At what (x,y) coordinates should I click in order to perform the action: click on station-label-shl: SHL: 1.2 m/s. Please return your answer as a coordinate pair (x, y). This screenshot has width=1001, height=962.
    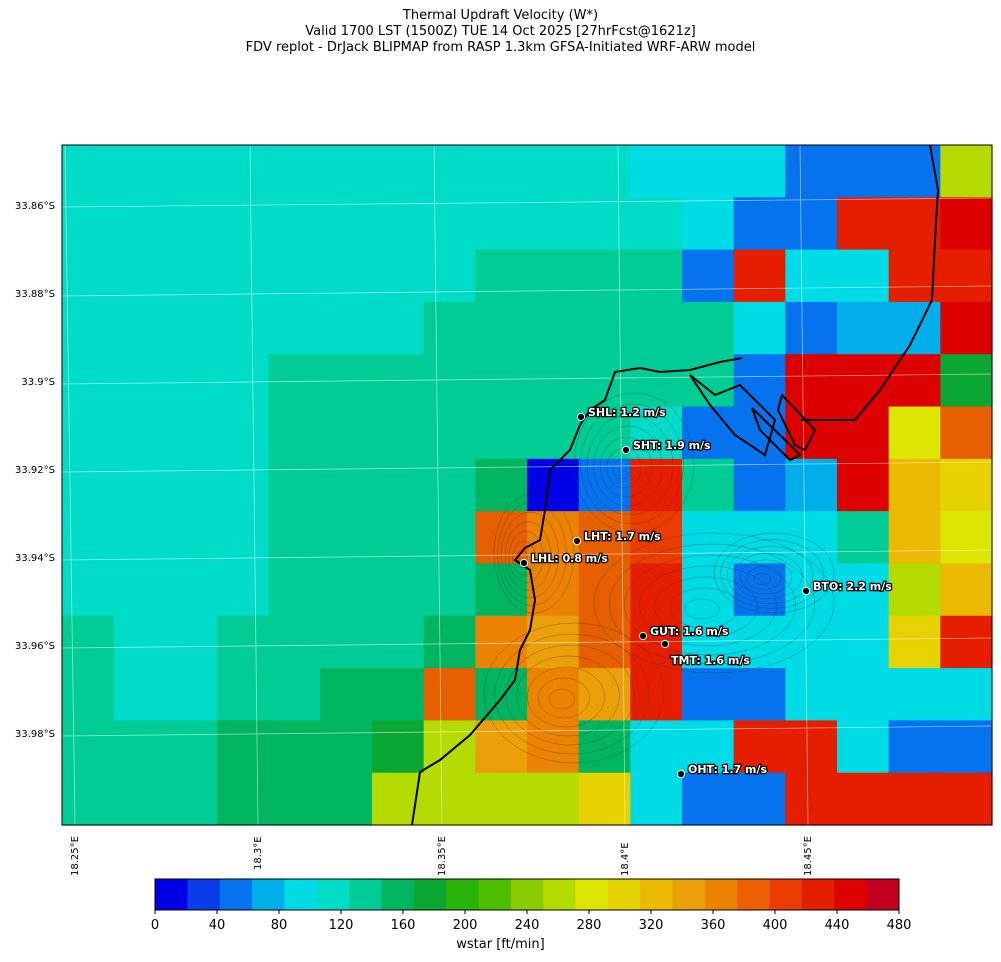
    Looking at the image, I should click on (627, 412).